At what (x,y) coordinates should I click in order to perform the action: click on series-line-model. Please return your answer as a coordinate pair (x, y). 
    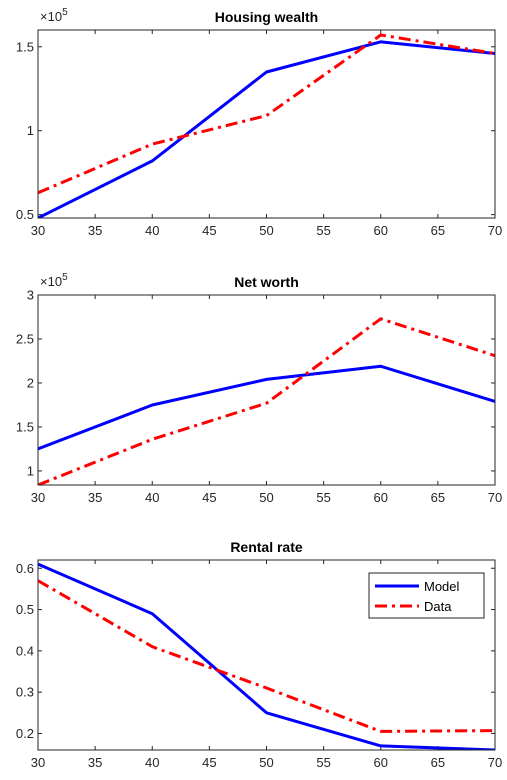
    Looking at the image, I should click on (266, 407).